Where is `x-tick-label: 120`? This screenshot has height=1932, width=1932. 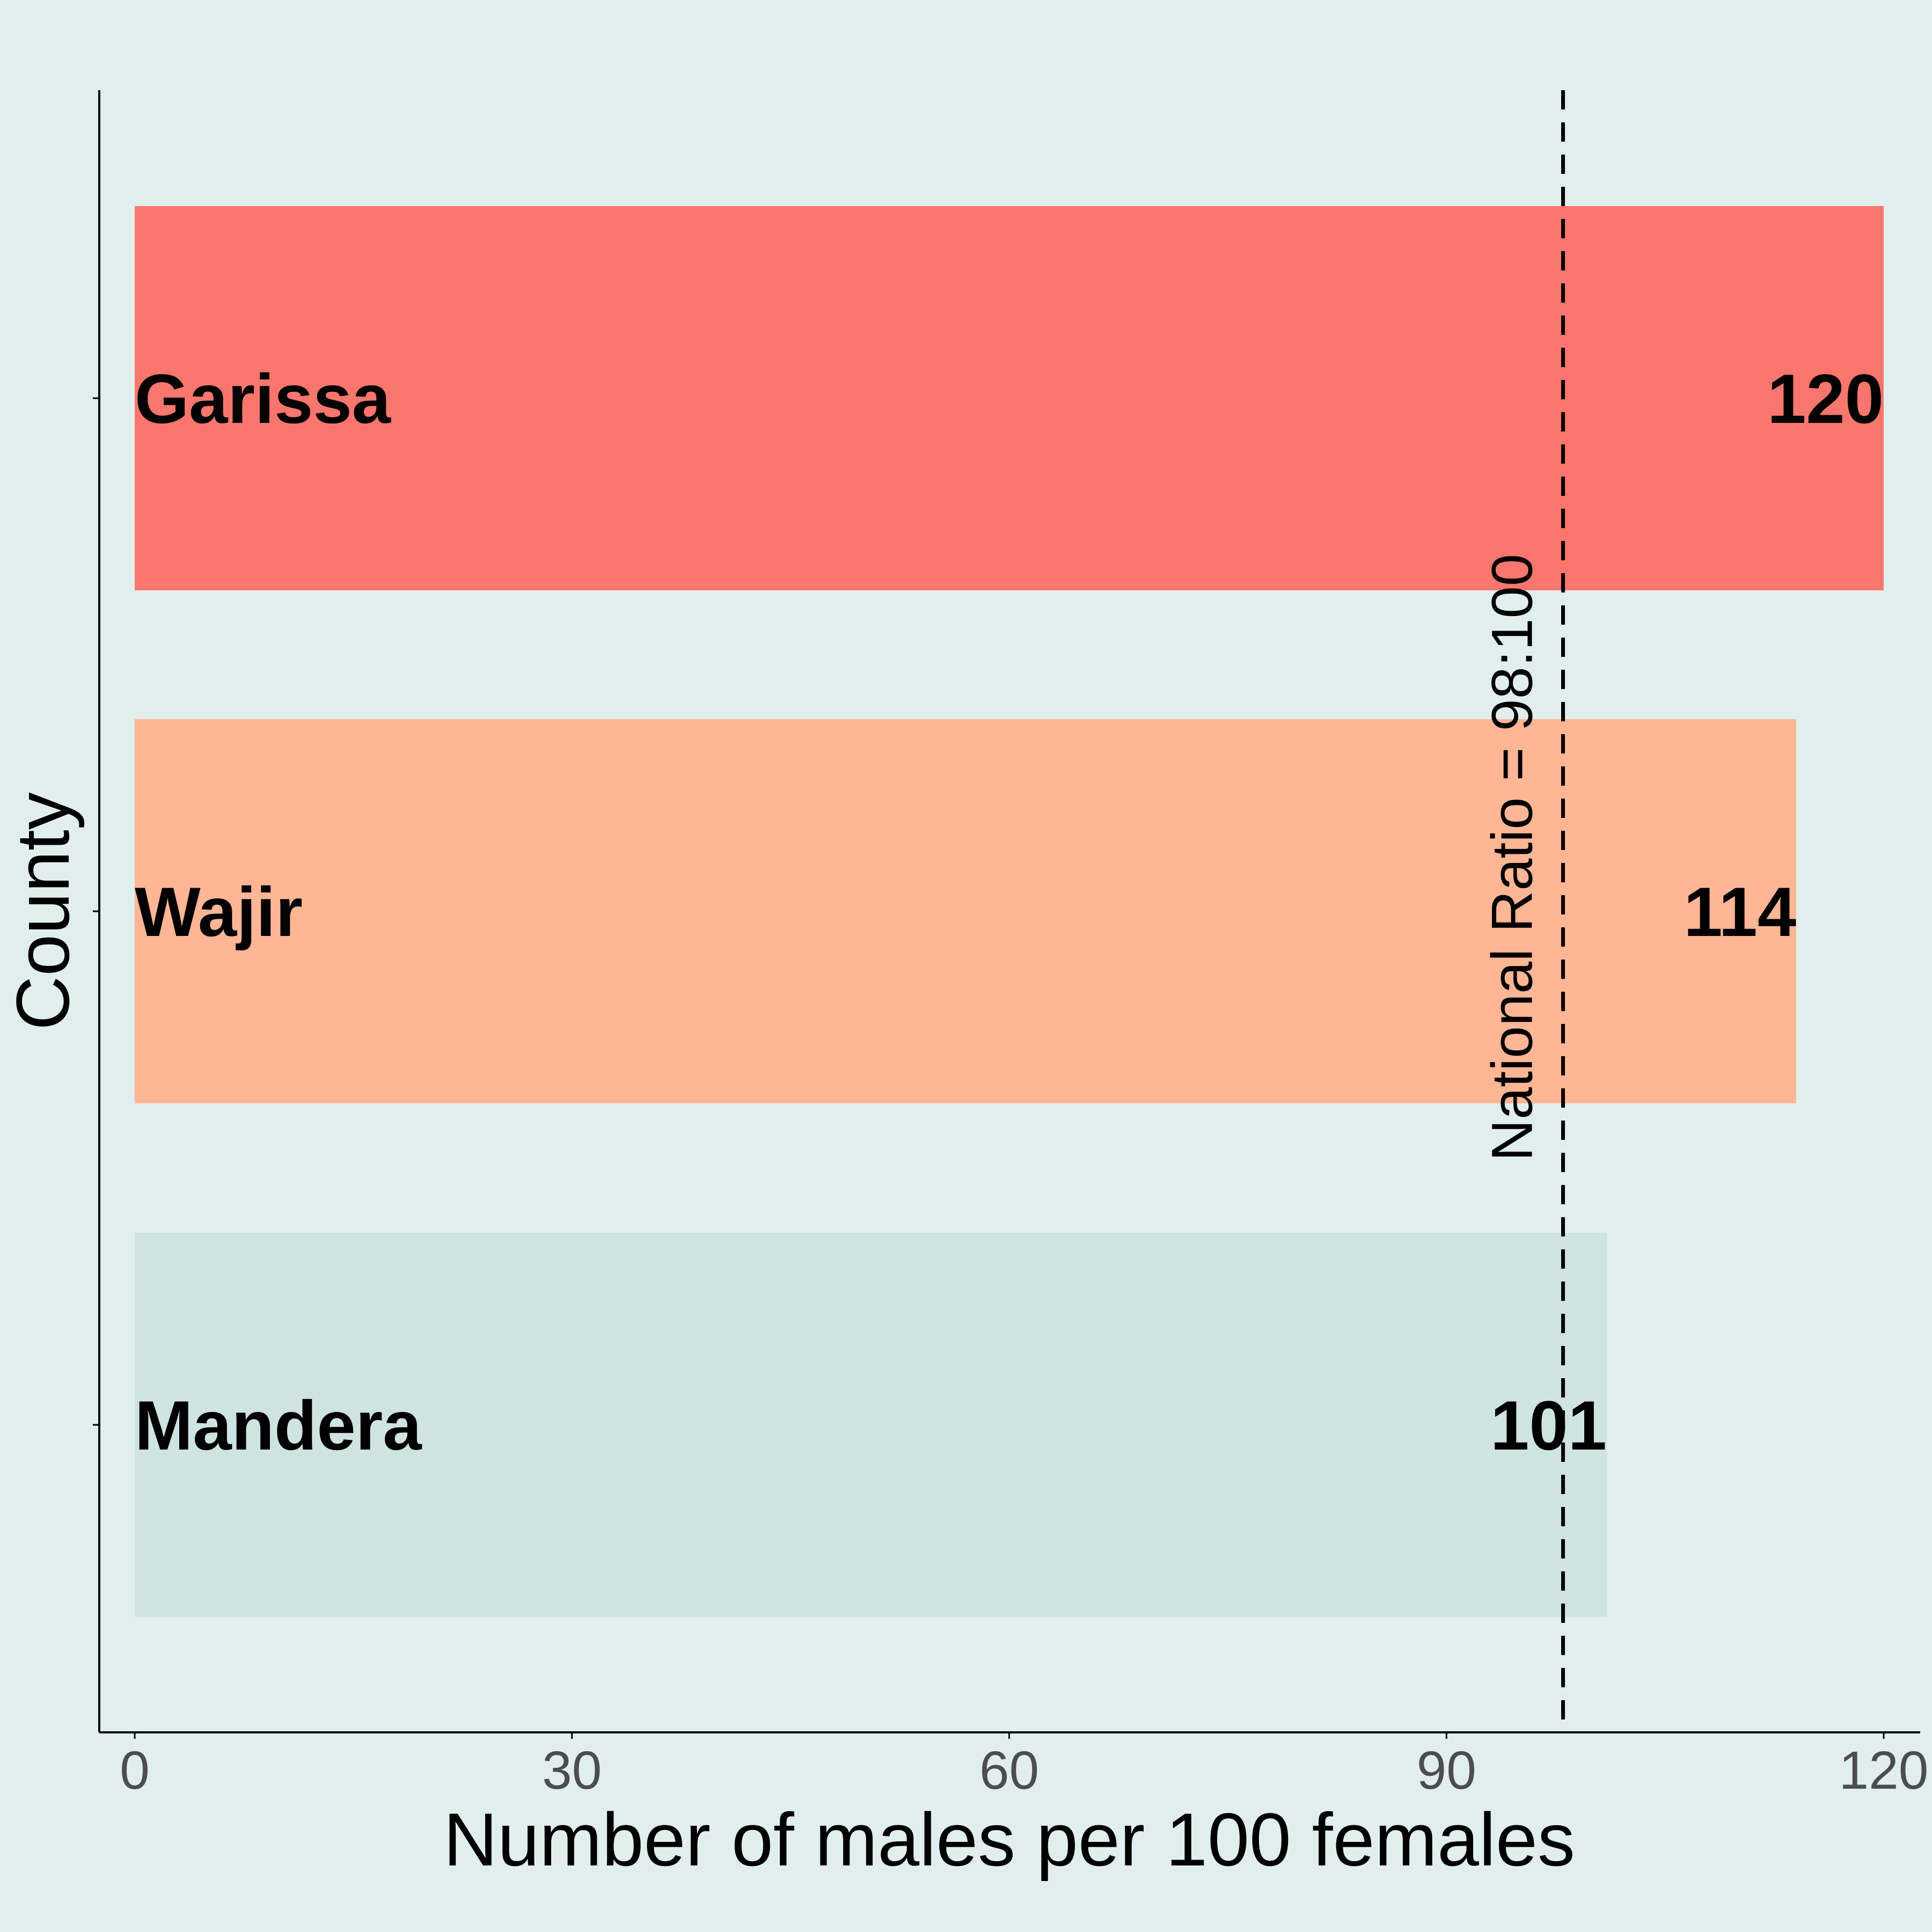
x-tick-label: 120 is located at coordinates (1884, 1770).